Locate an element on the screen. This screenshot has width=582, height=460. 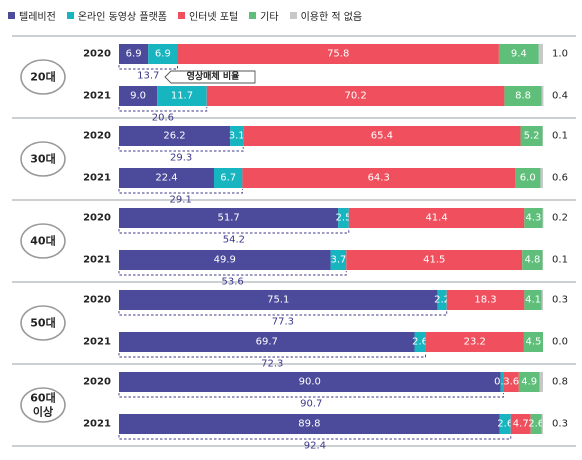
legend-item-4: 이용한 적 없음 is located at coordinates (325, 15).